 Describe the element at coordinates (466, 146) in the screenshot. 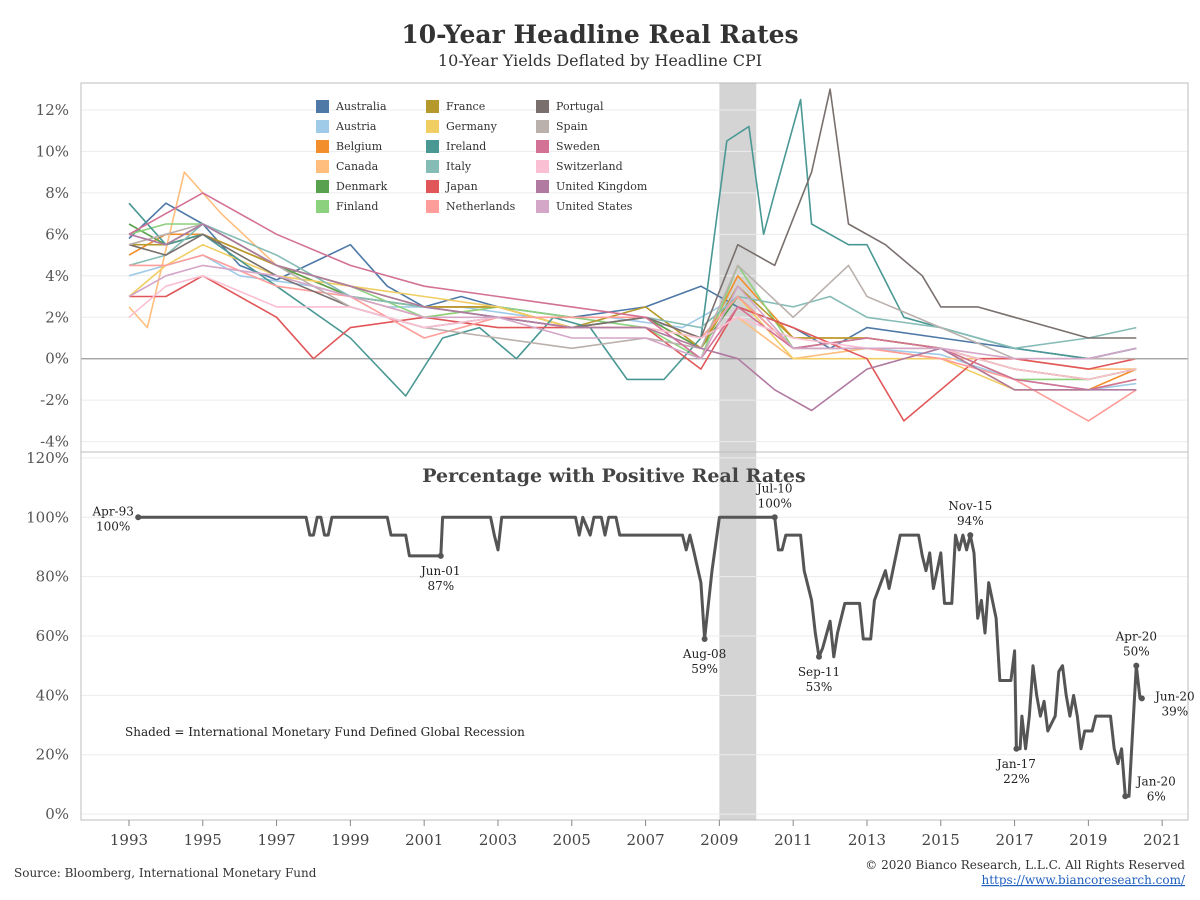

I see `legend-label: Ireland` at that location.